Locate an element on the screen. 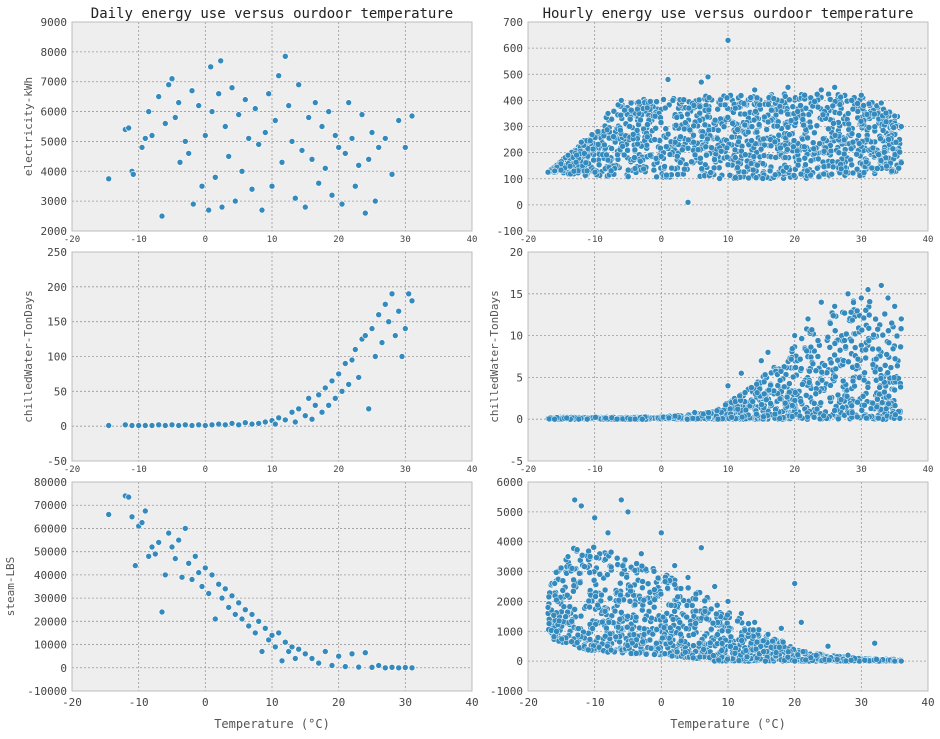 This screenshot has width=940, height=739. plot-frame is located at coordinates (272, 126).